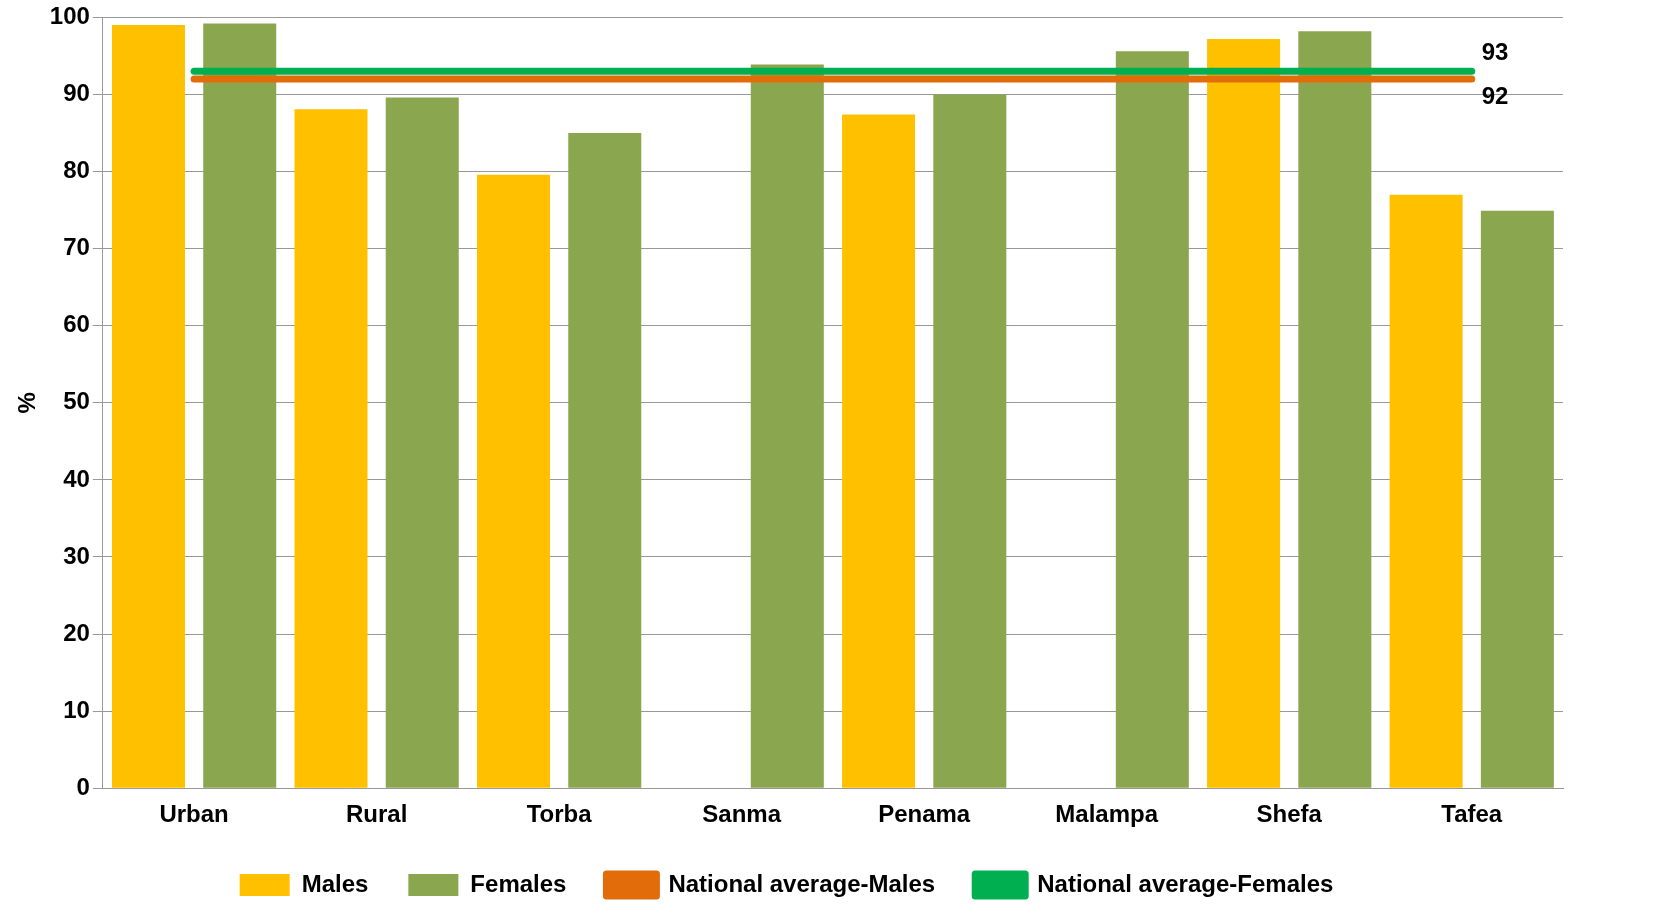 The width and height of the screenshot is (1673, 913). What do you see at coordinates (802, 883) in the screenshot?
I see `legend-label: National average-Males` at bounding box center [802, 883].